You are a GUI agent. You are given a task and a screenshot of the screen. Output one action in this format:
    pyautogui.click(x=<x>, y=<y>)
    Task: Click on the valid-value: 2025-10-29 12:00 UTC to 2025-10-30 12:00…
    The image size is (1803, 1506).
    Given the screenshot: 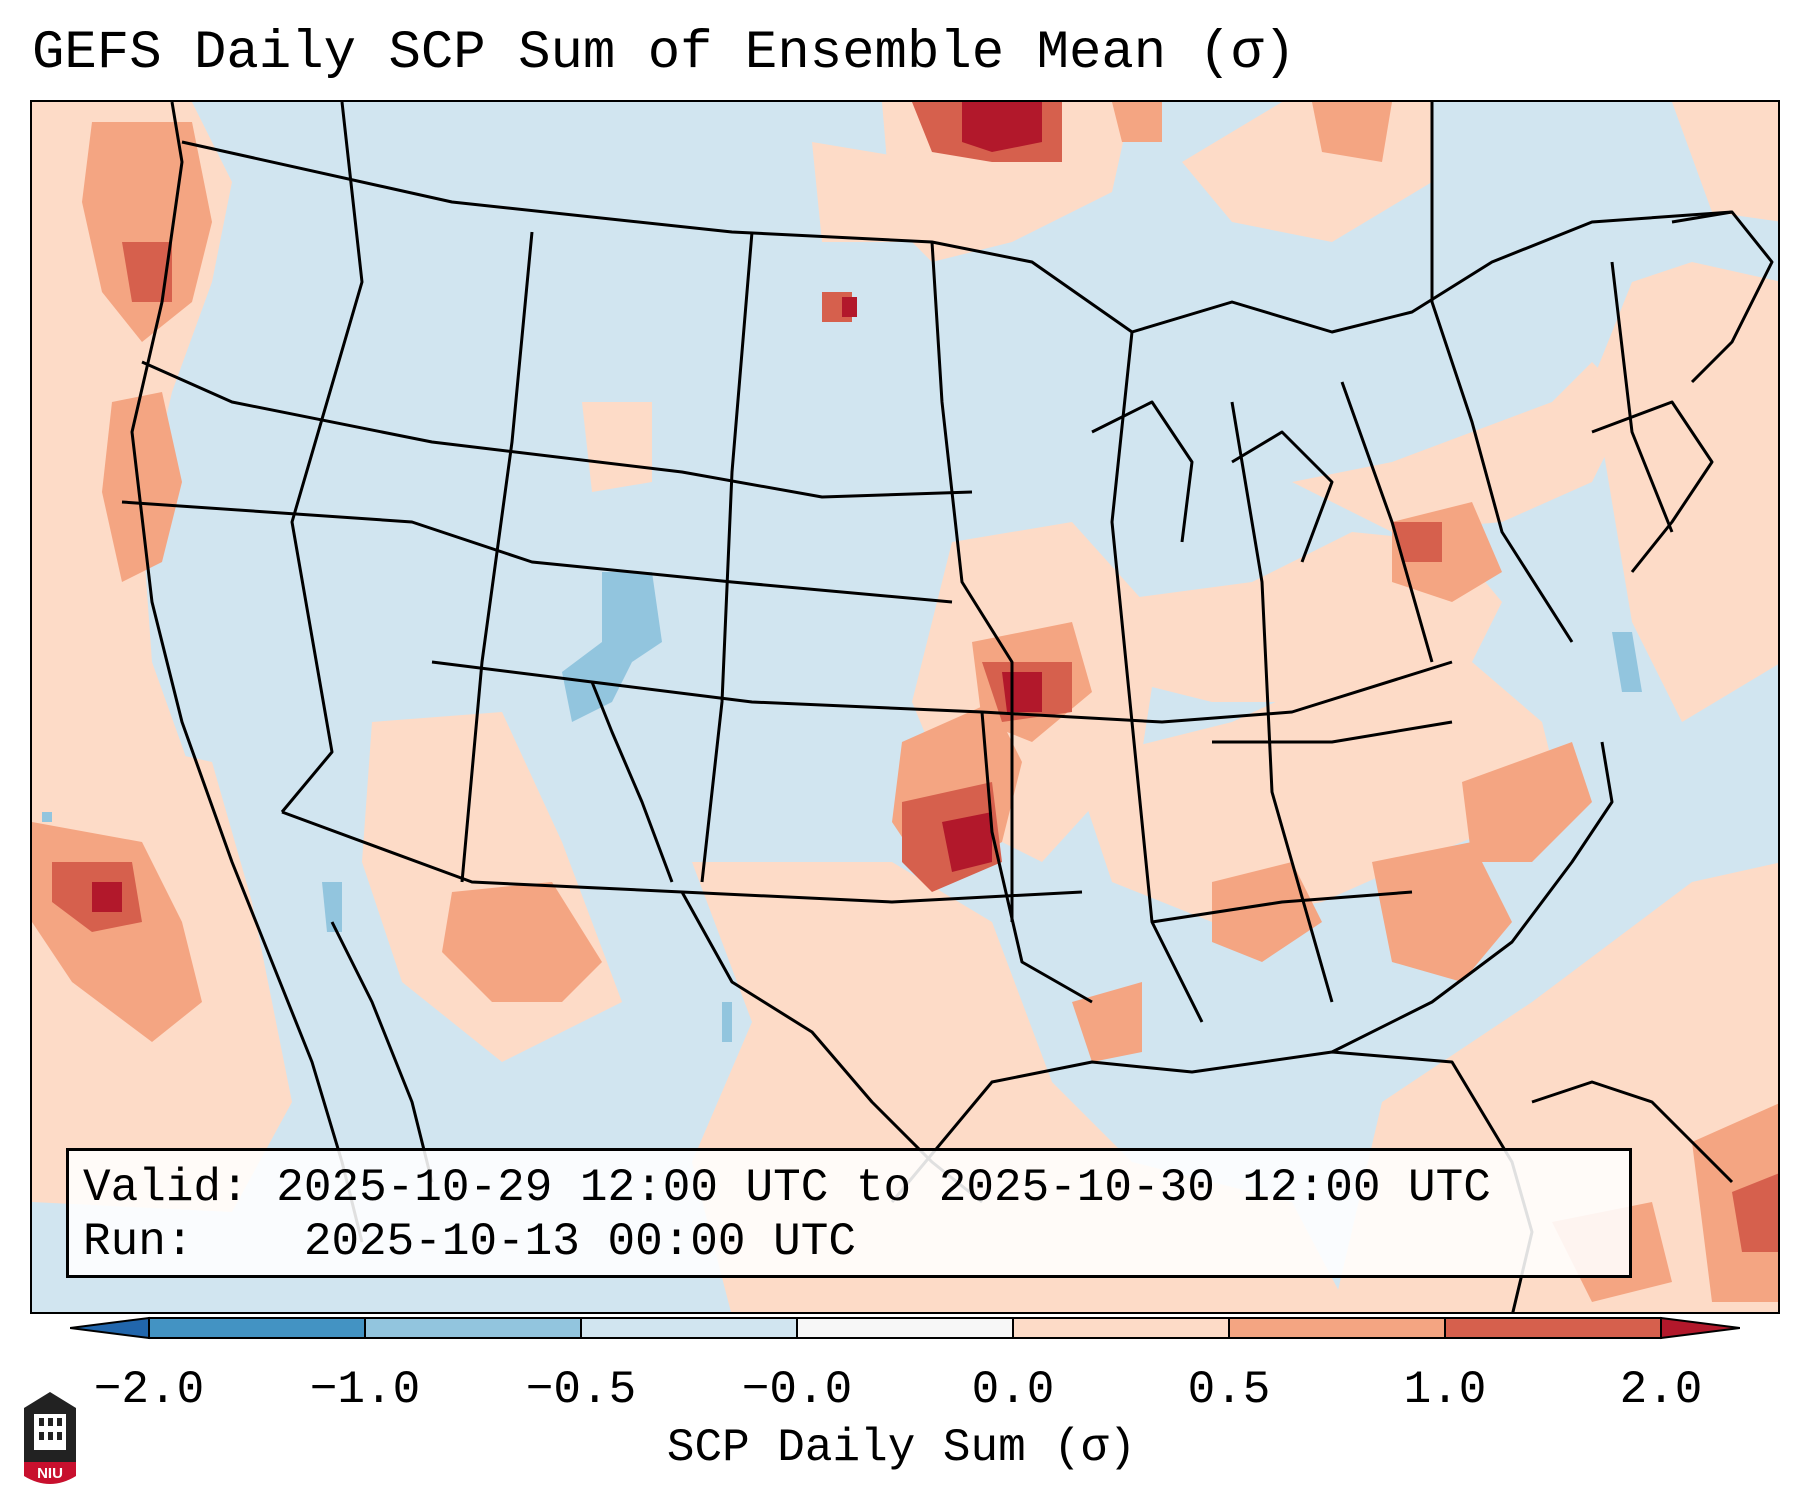 What is the action you would take?
    pyautogui.click(x=883, y=1188)
    